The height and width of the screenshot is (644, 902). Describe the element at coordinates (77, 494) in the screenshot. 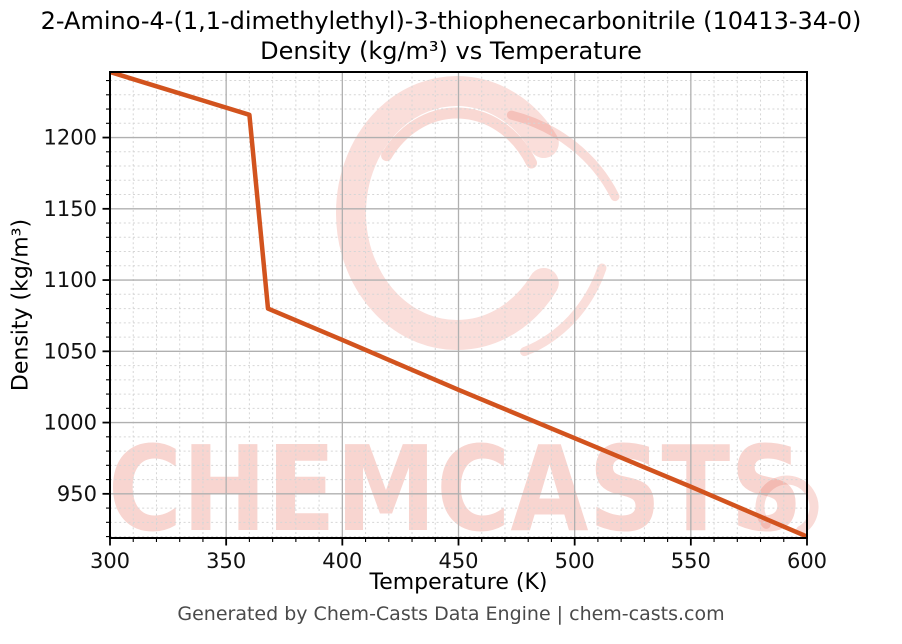

I see `y-tick-label: 950` at that location.